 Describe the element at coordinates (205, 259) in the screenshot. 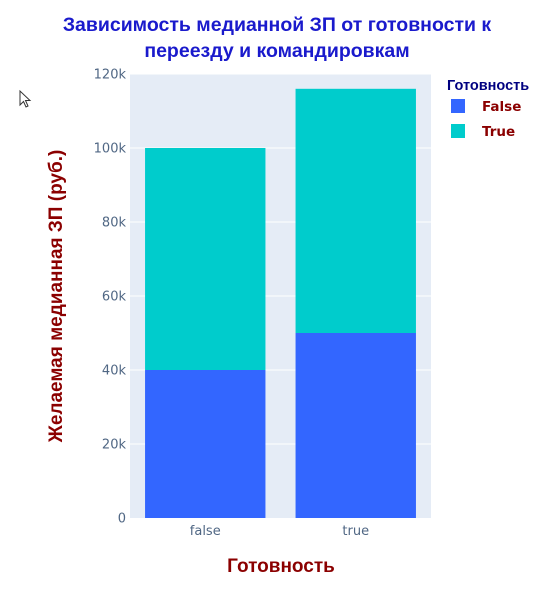

I see `bar-false-true` at that location.